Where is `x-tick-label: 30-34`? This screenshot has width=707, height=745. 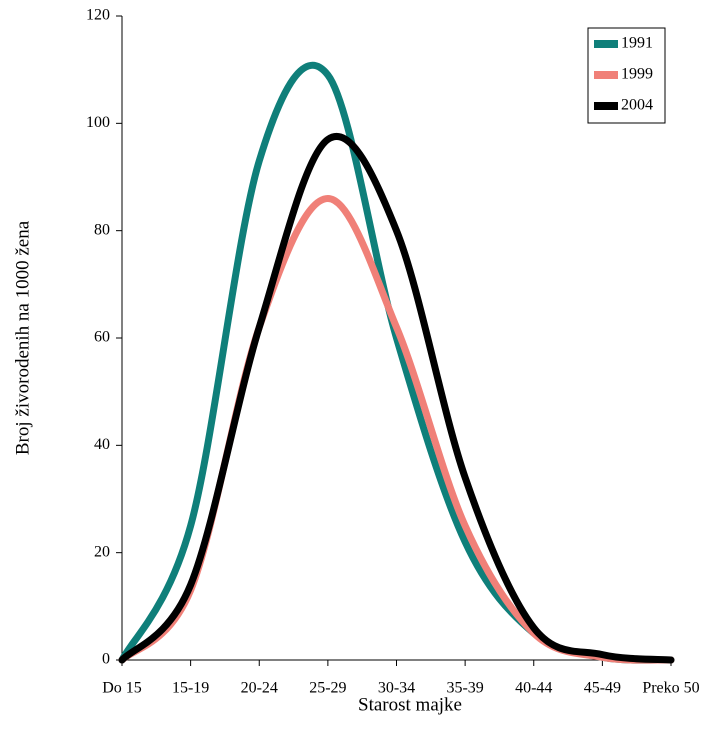 x-tick-label: 30-34 is located at coordinates (396, 688).